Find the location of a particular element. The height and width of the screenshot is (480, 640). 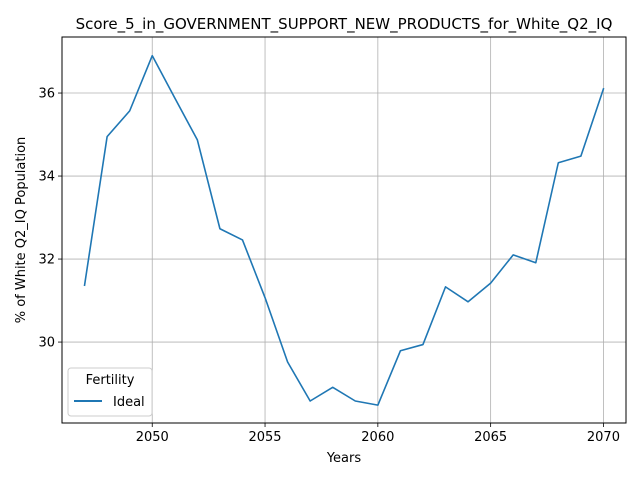

legend-title: Fertility is located at coordinates (110, 380).